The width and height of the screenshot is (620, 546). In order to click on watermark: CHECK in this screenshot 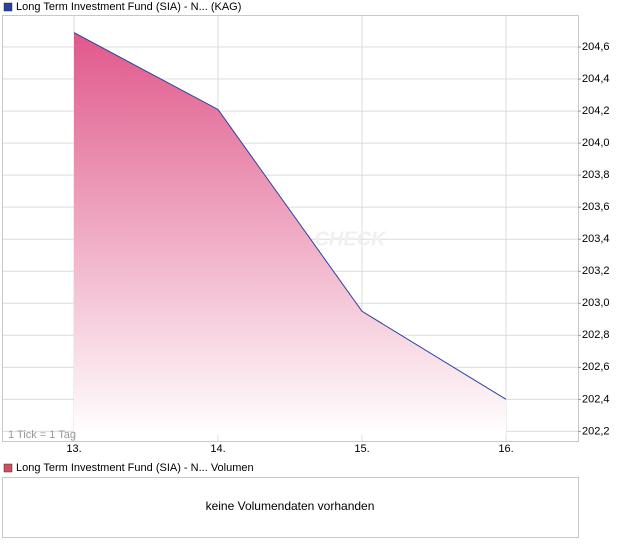, I will do `click(350, 239)`.